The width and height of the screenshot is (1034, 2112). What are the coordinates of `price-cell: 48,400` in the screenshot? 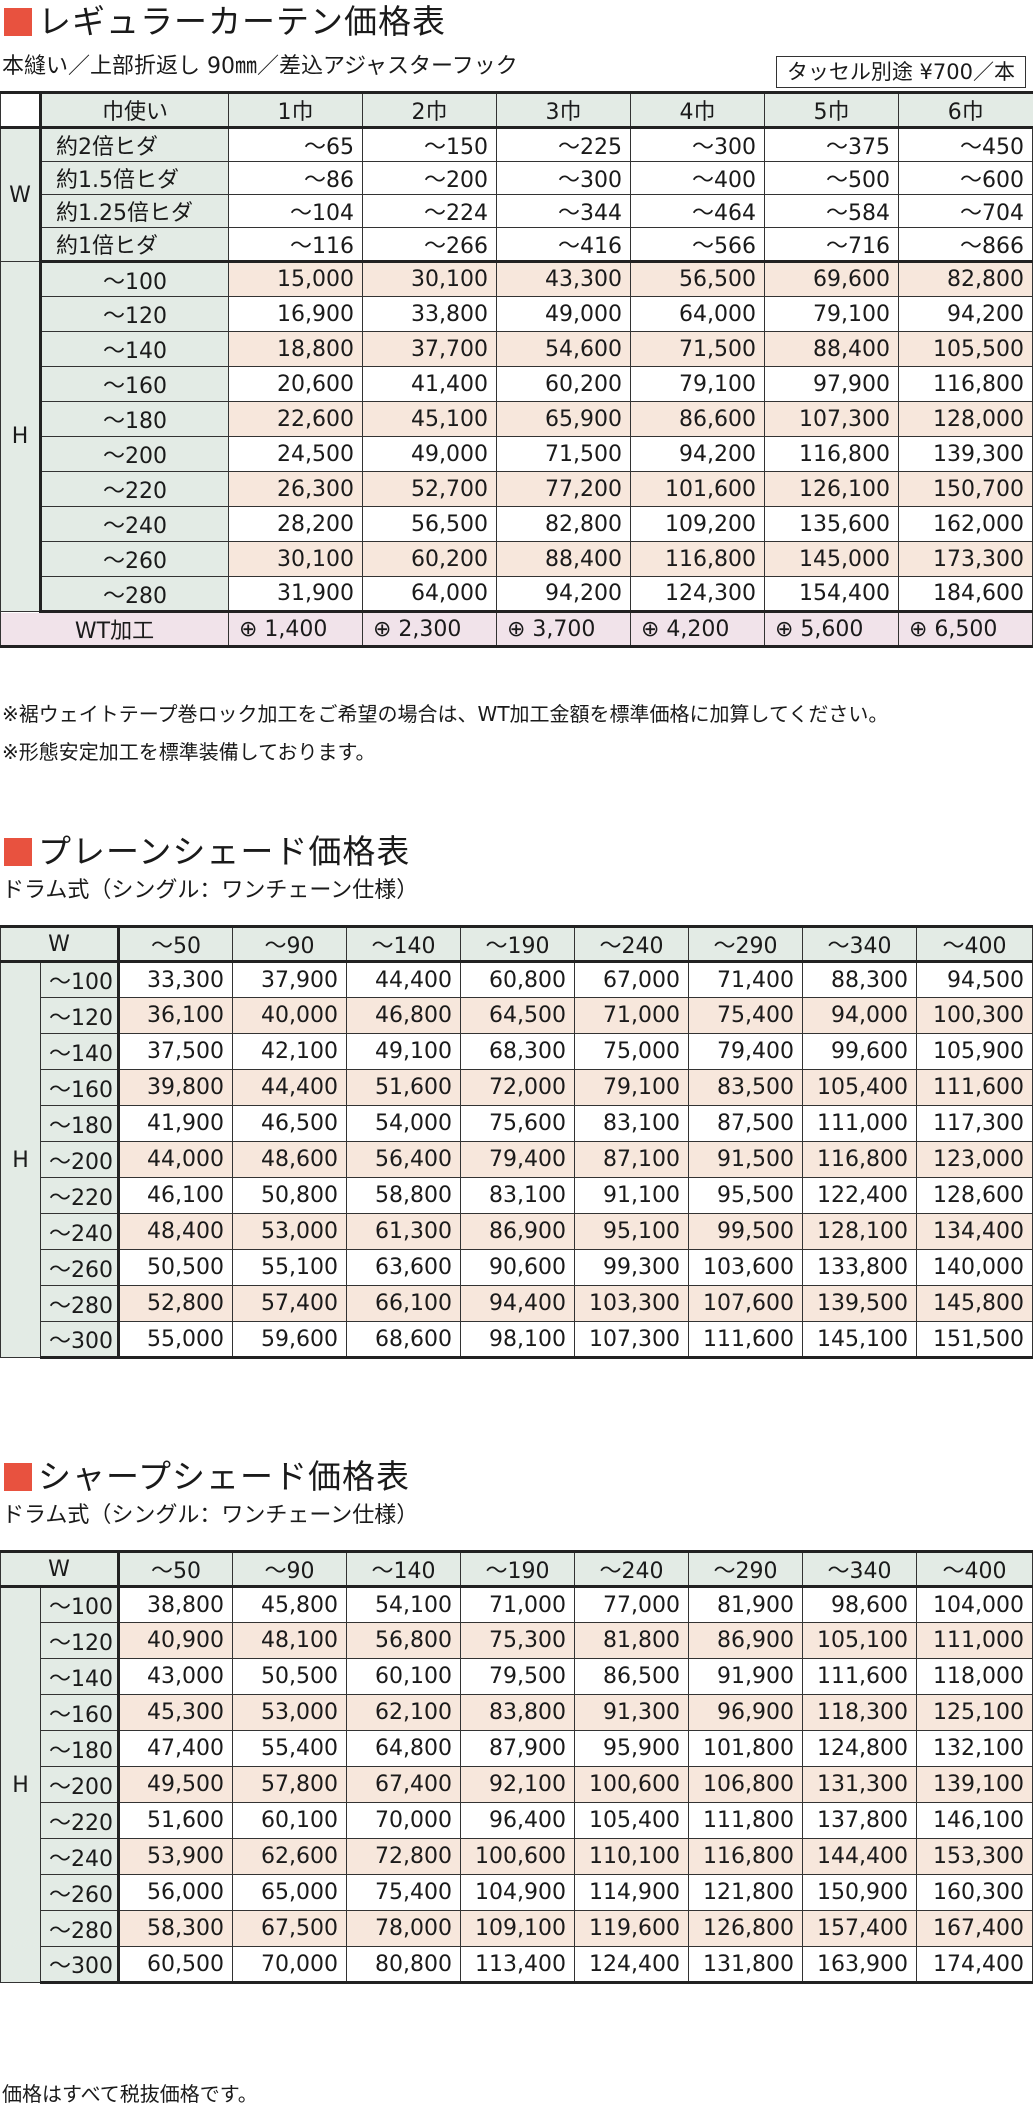 It's located at (175, 1231).